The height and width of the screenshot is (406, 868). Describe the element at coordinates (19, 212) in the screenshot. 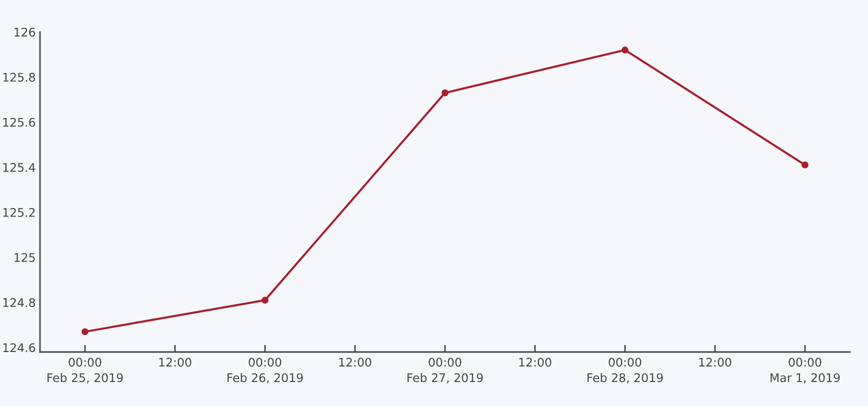

I see `y-tick-label: 125.2` at that location.